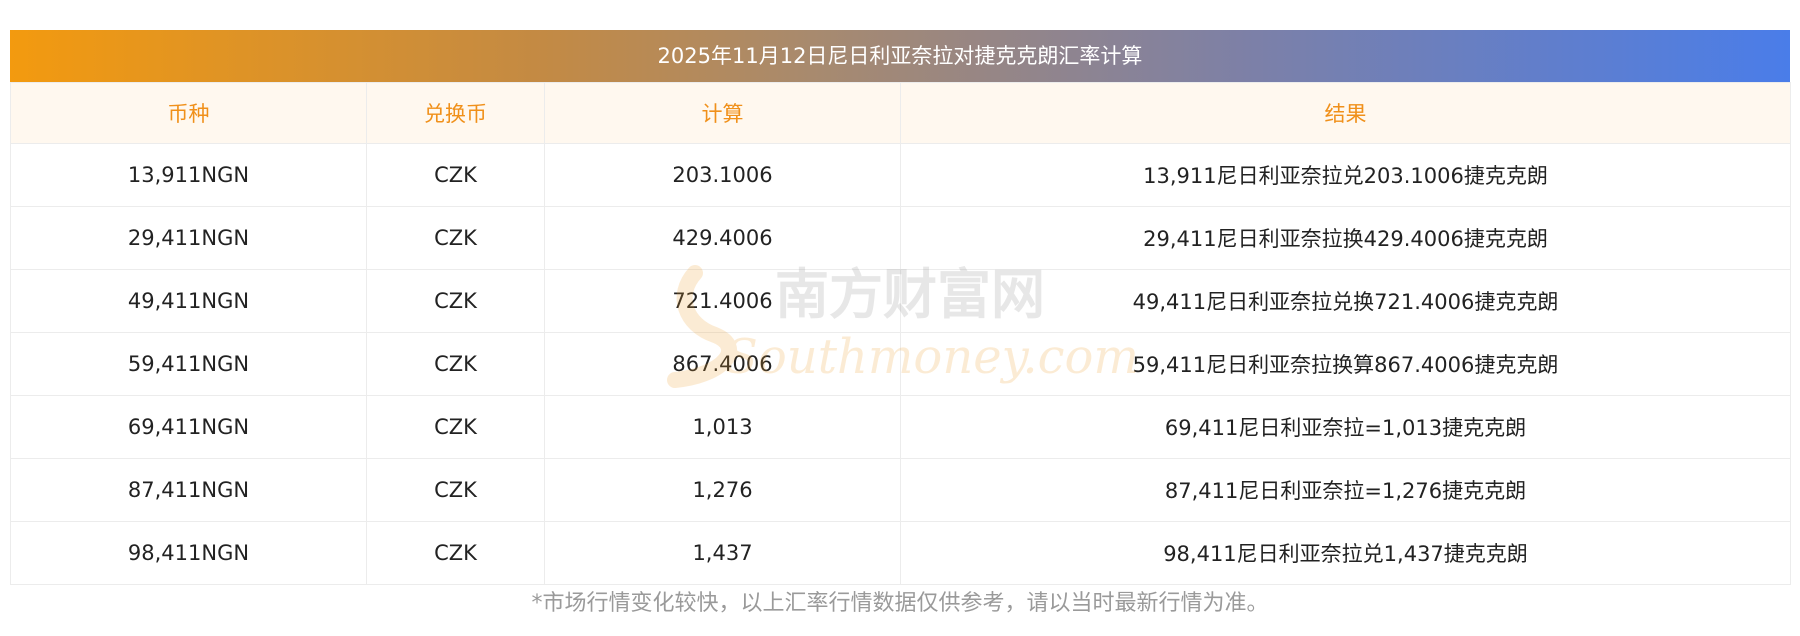 This screenshot has height=636, width=1800. I want to click on disclaimer-footnote: *市场行情变化较快，以上汇率行情数据仅供参考，请以当时最新行情为准。, so click(900, 603).